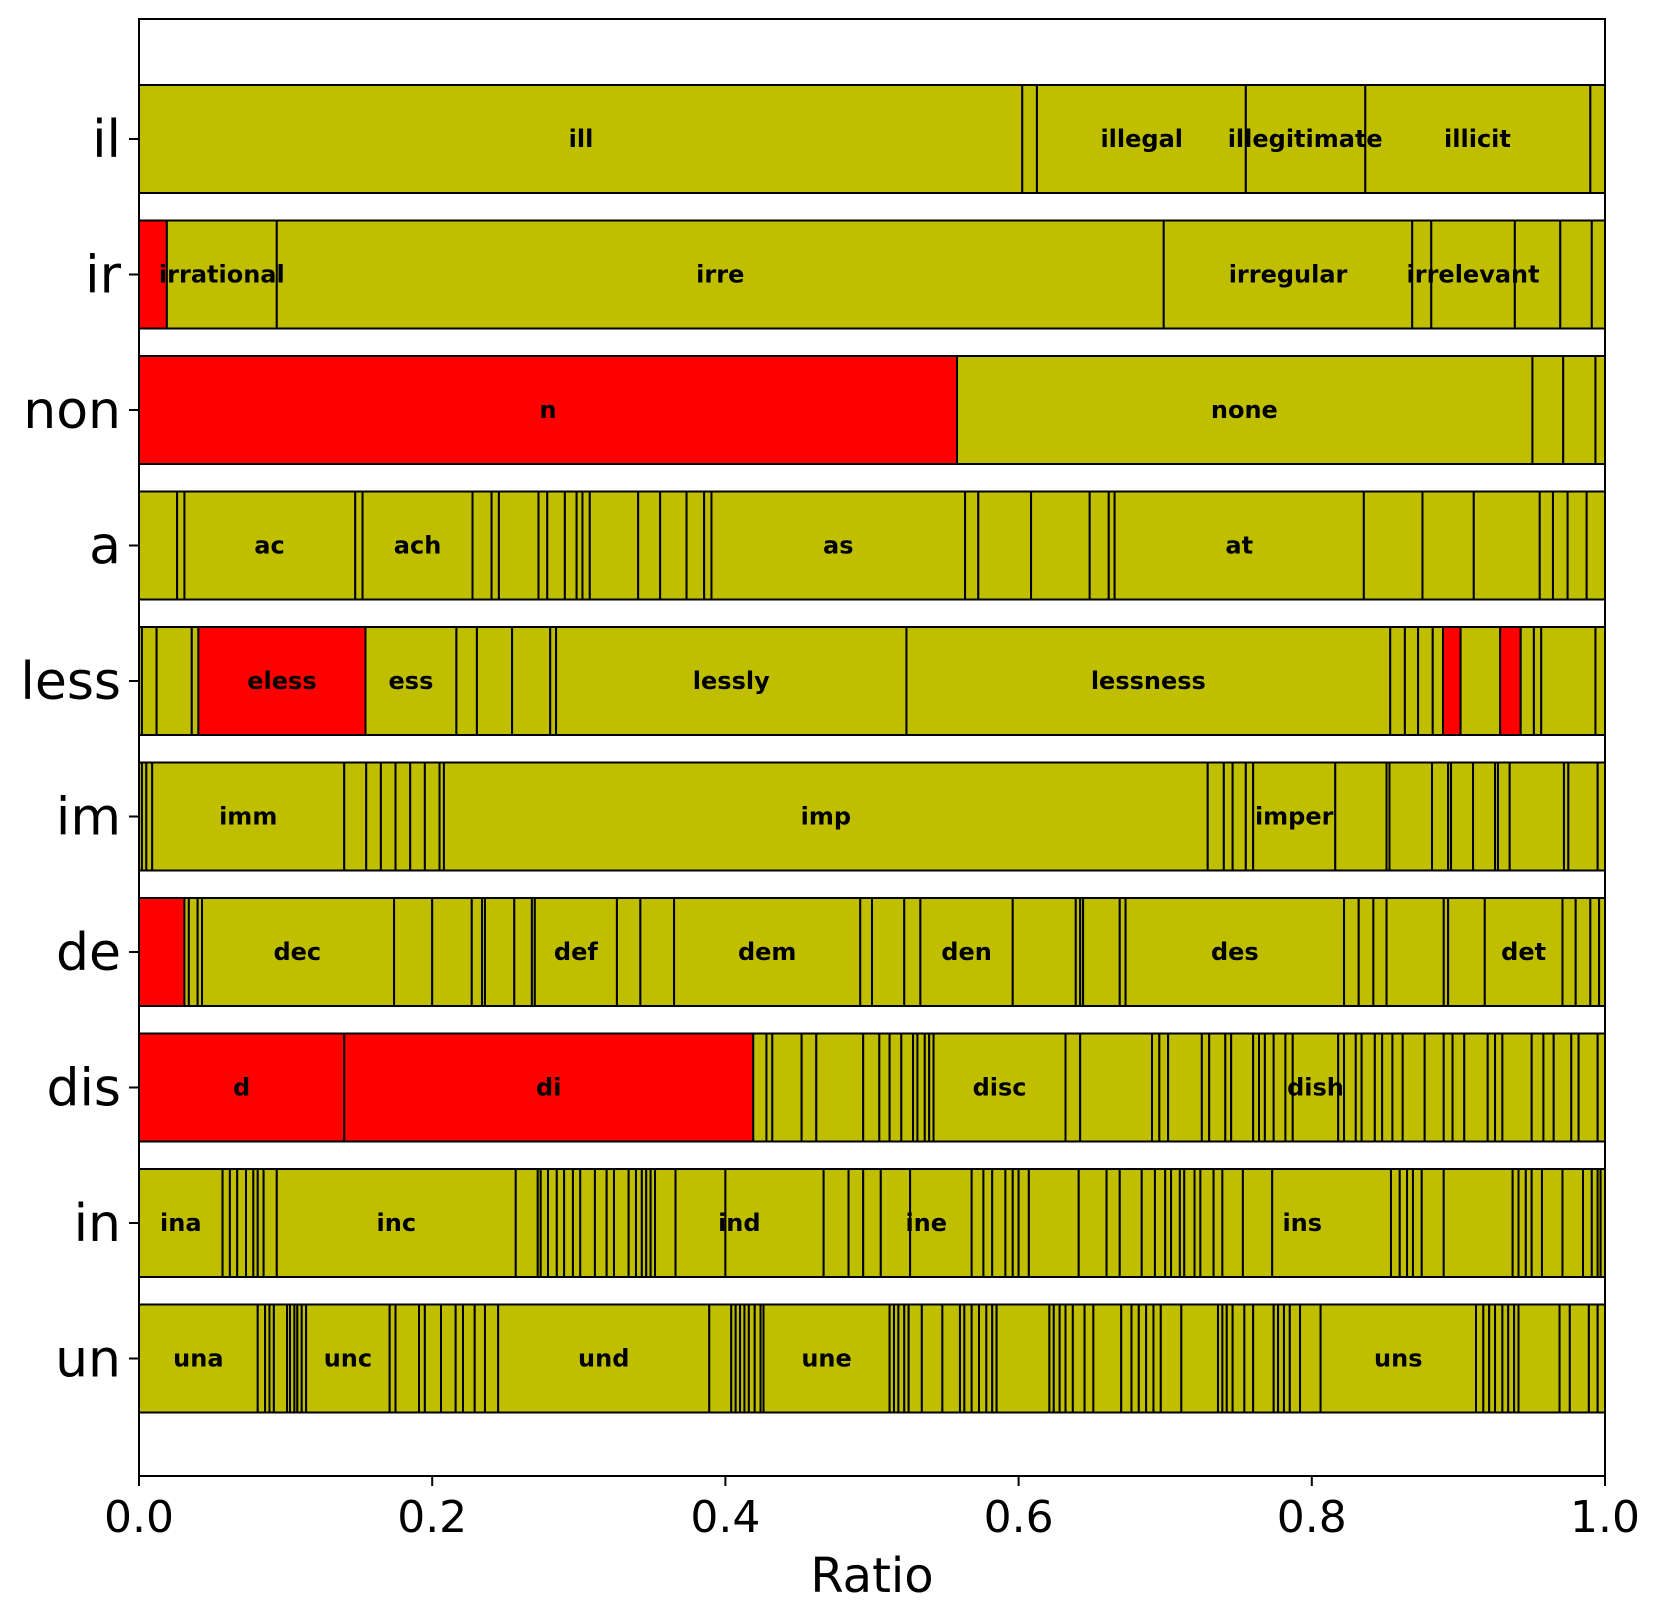 This screenshot has width=1661, height=1620. Describe the element at coordinates (1244, 410) in the screenshot. I see `segment-label-non-1: none` at that location.